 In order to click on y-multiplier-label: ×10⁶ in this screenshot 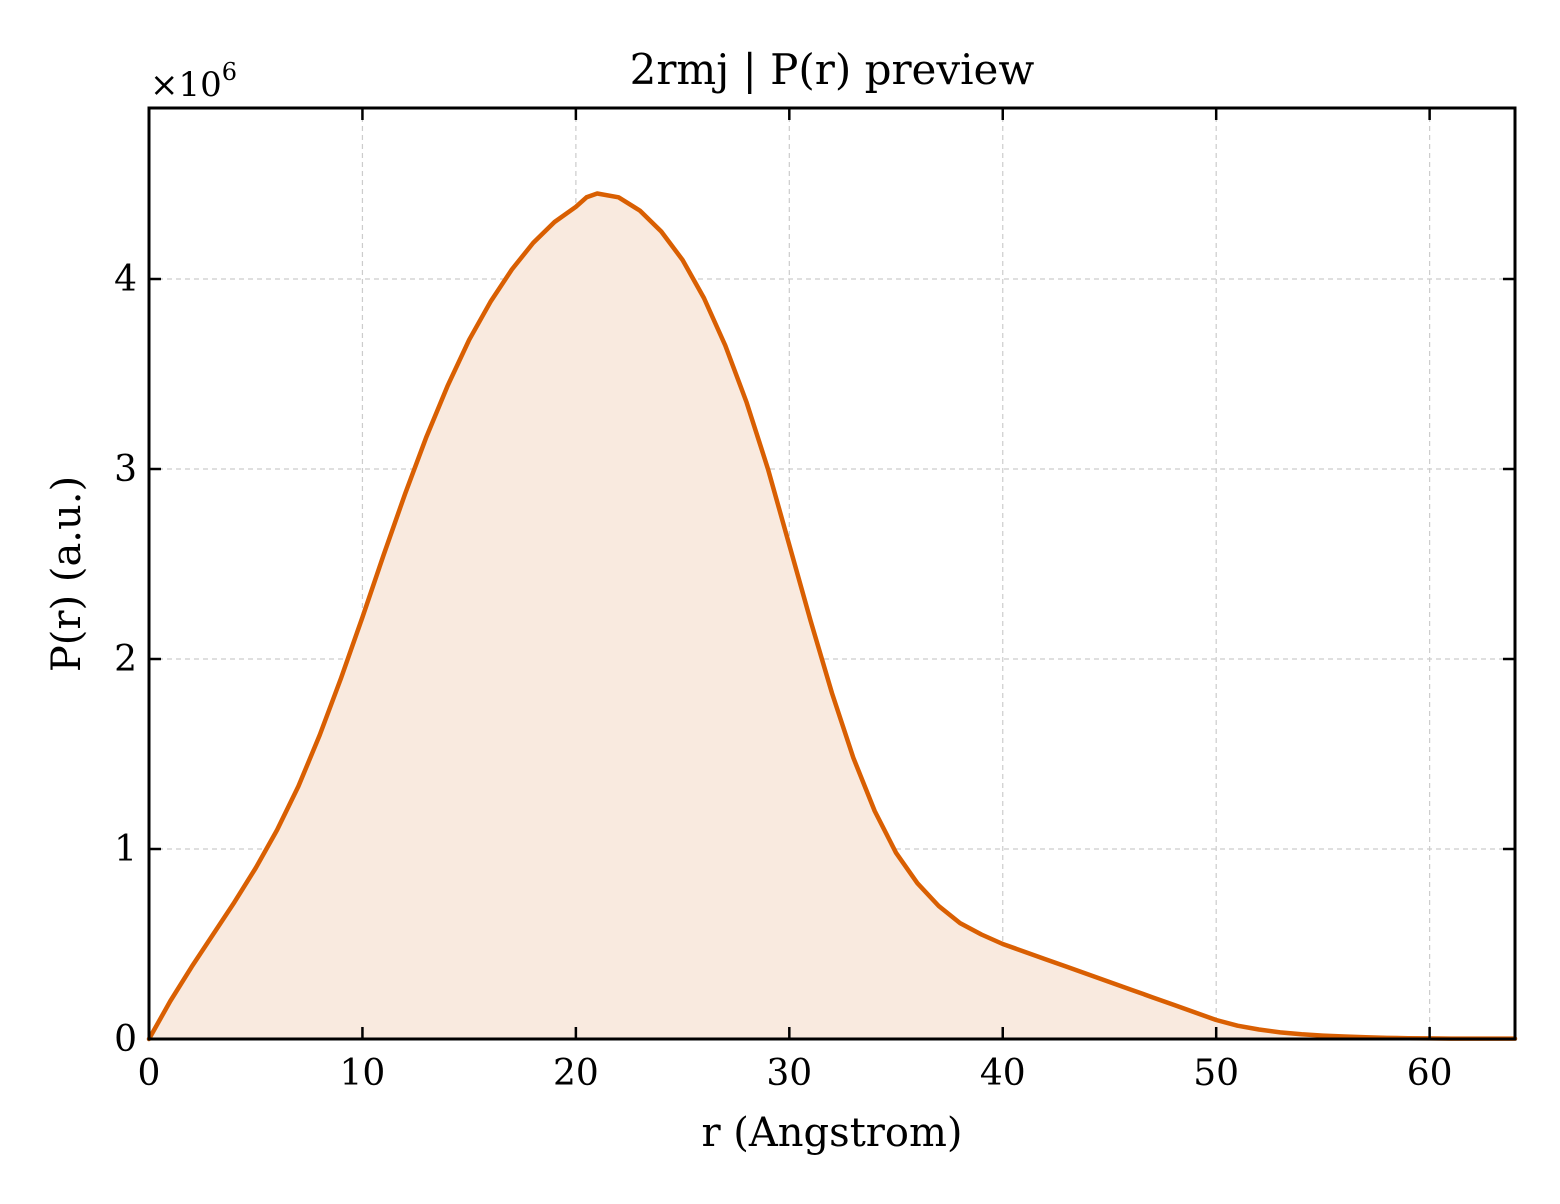, I will do `click(193, 81)`.